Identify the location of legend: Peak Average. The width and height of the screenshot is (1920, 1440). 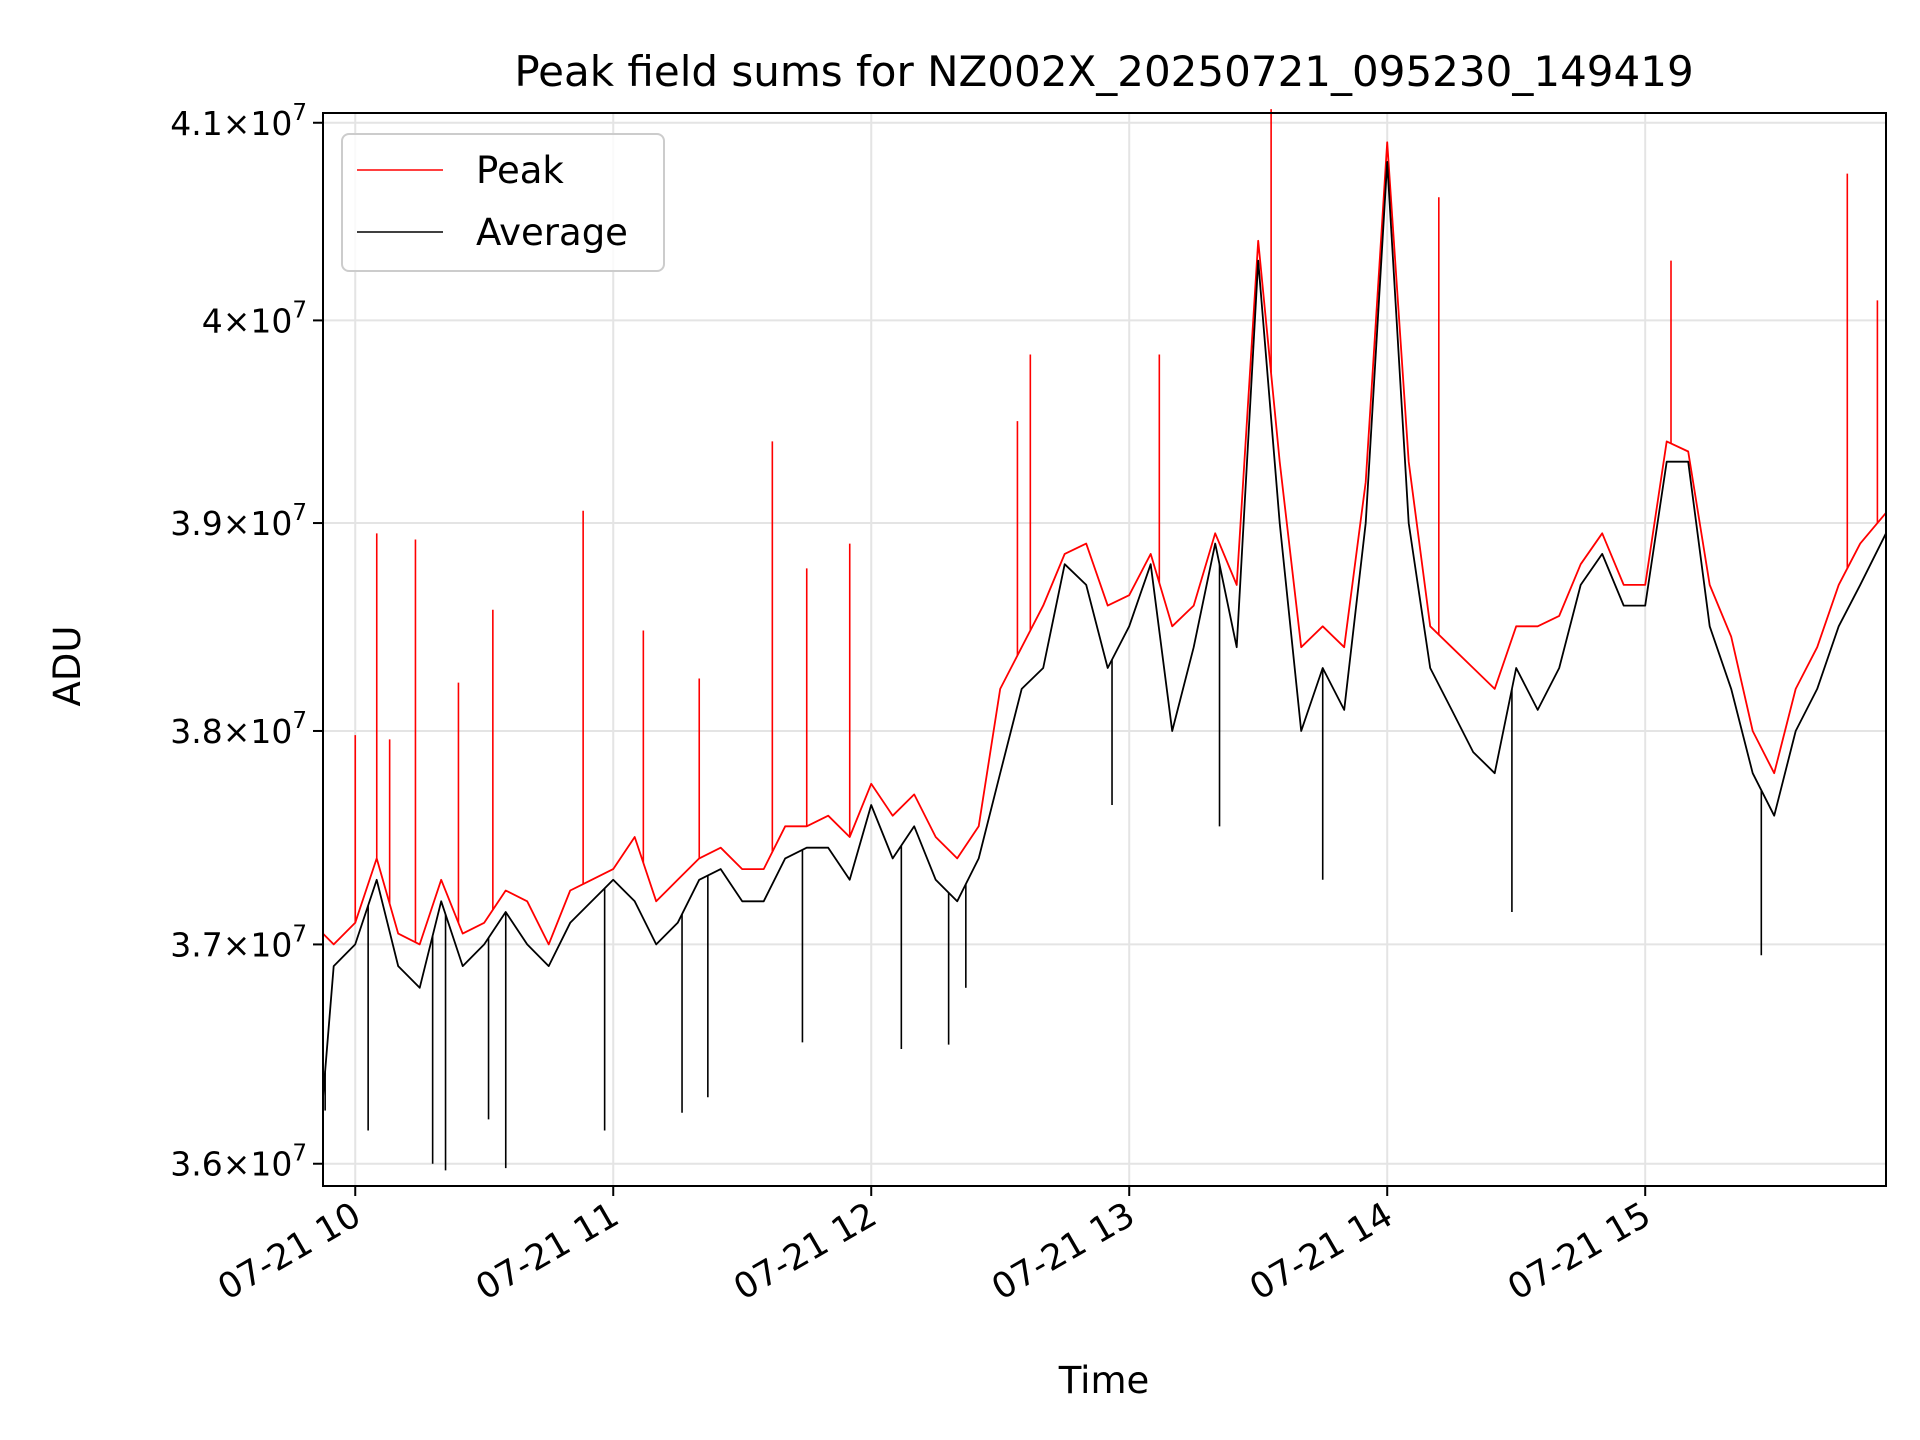
(503, 202).